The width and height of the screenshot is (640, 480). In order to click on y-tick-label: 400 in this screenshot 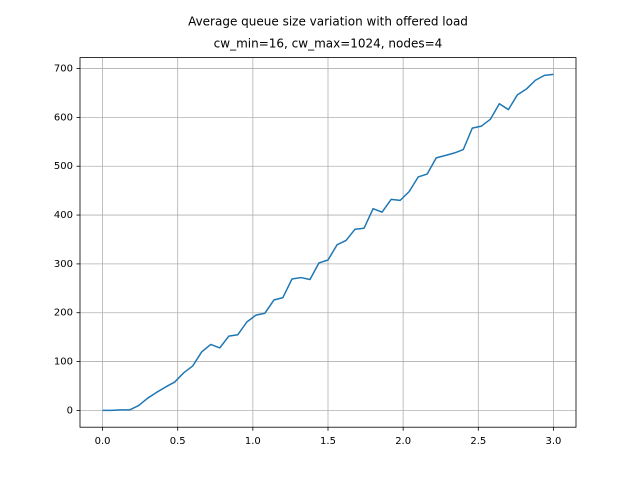, I will do `click(63, 215)`.